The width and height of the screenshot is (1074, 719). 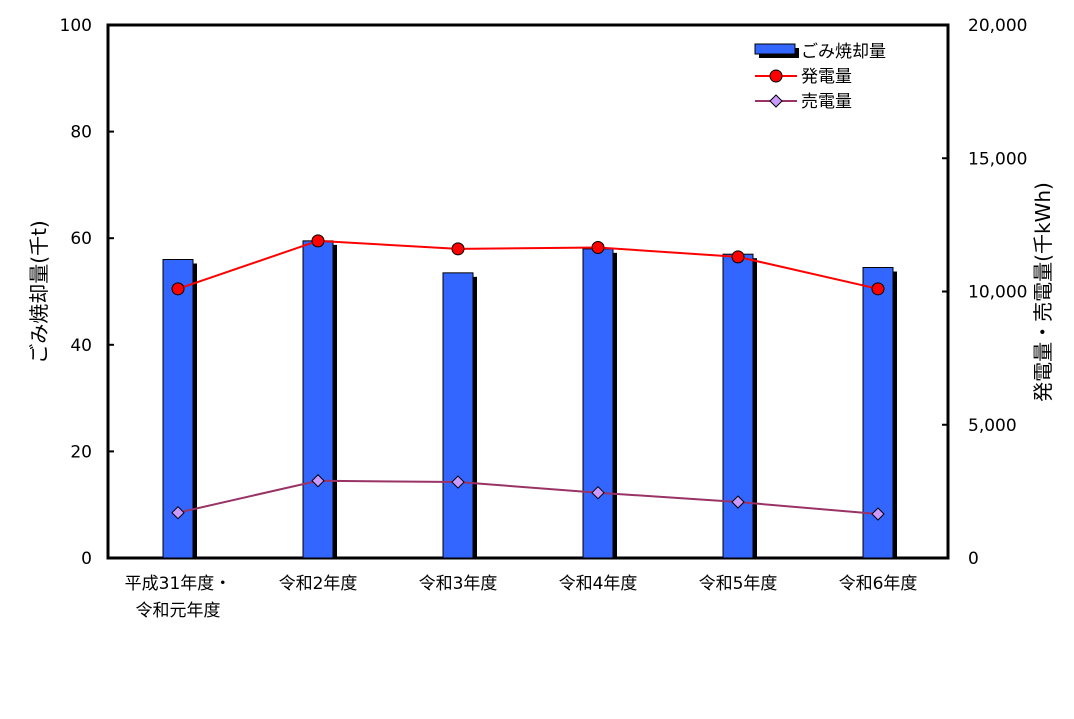 I want to click on legend-swatch, so click(x=775, y=49).